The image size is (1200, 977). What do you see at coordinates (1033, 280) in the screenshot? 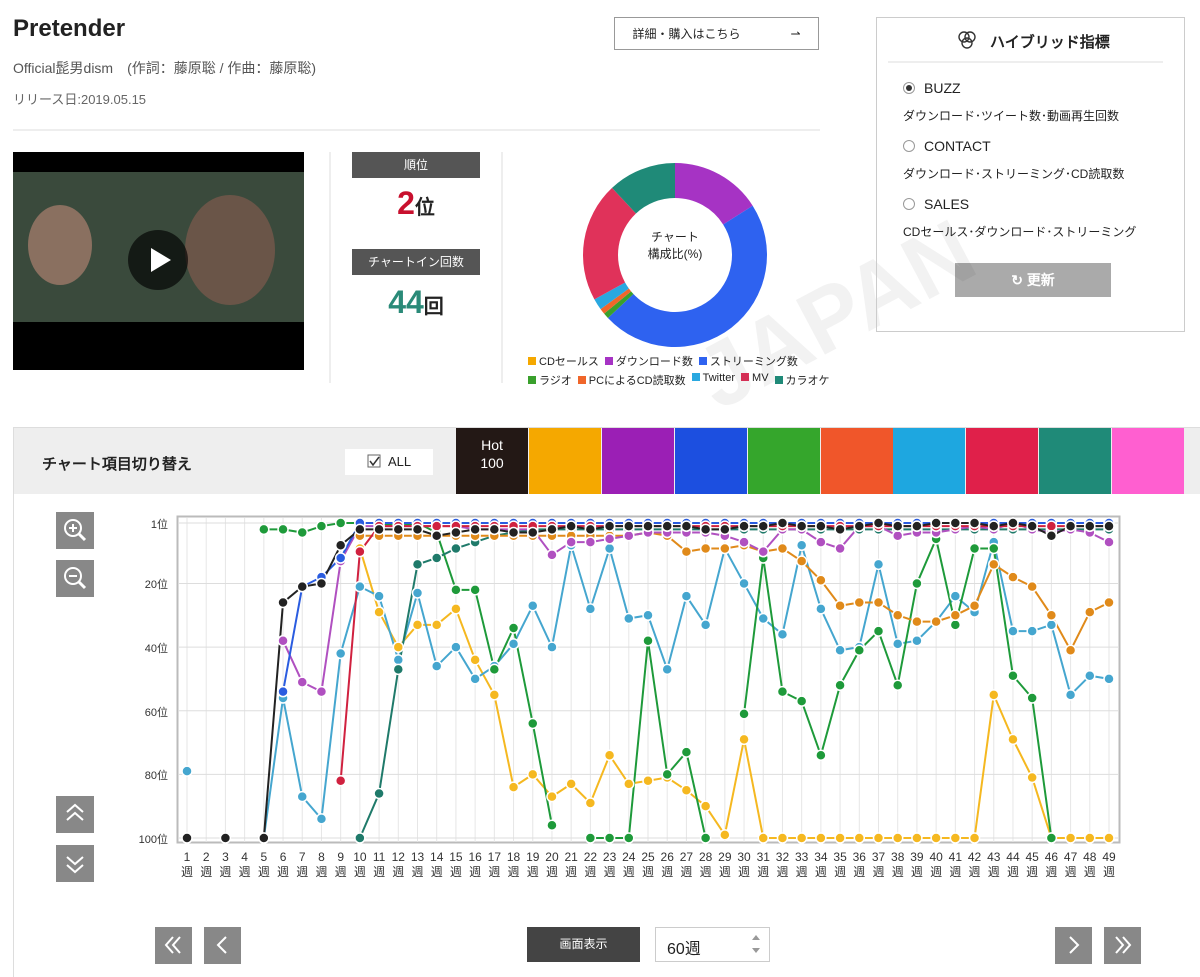
I see `update-button` at bounding box center [1033, 280].